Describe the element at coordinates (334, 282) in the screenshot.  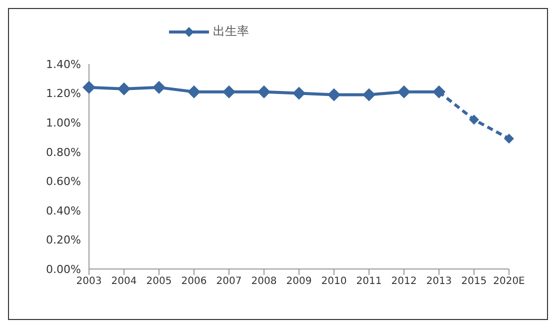
I see `x-tick-label: 2010` at that location.